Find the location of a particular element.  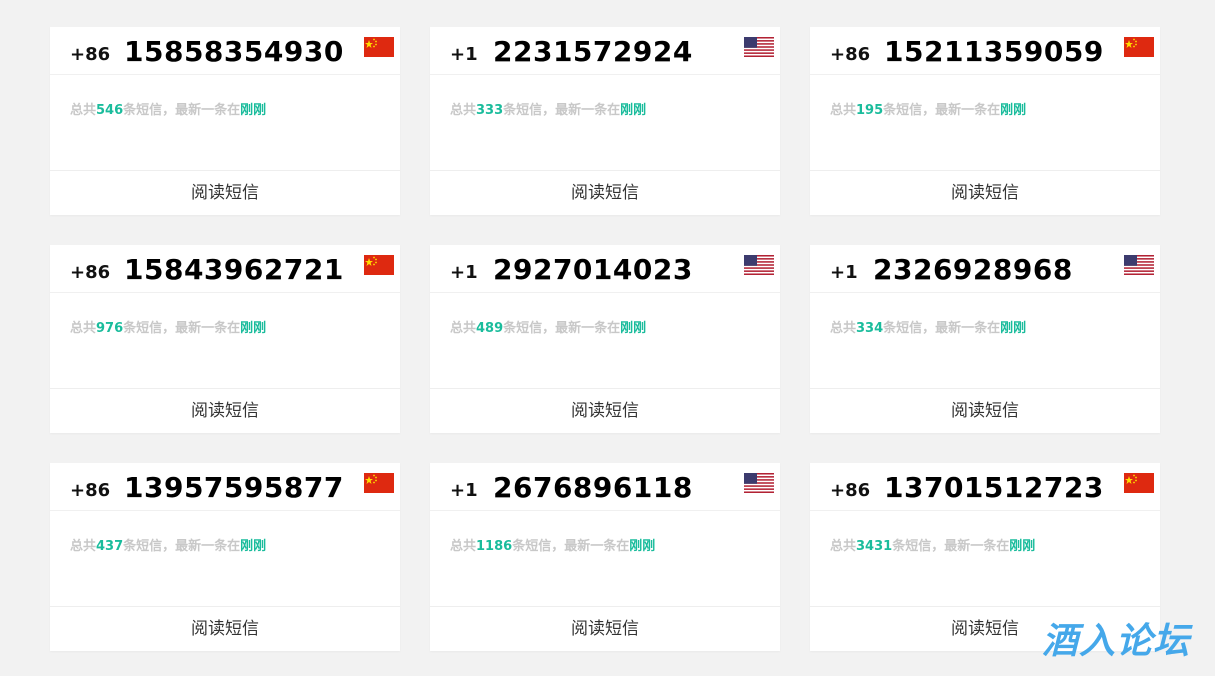

card-body: 总共3431条短信，最新一条在刚刚 is located at coordinates (985, 558).